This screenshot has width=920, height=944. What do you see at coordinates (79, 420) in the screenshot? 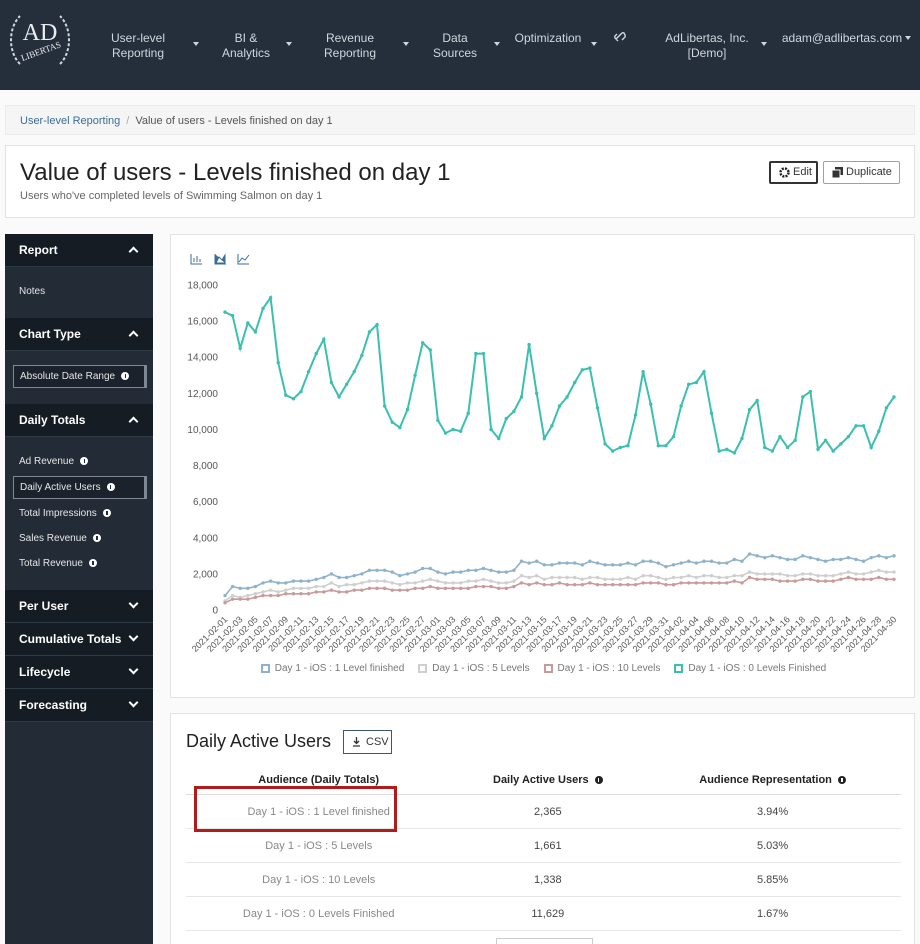
I see `sidebar-section-header: Daily Totals` at bounding box center [79, 420].